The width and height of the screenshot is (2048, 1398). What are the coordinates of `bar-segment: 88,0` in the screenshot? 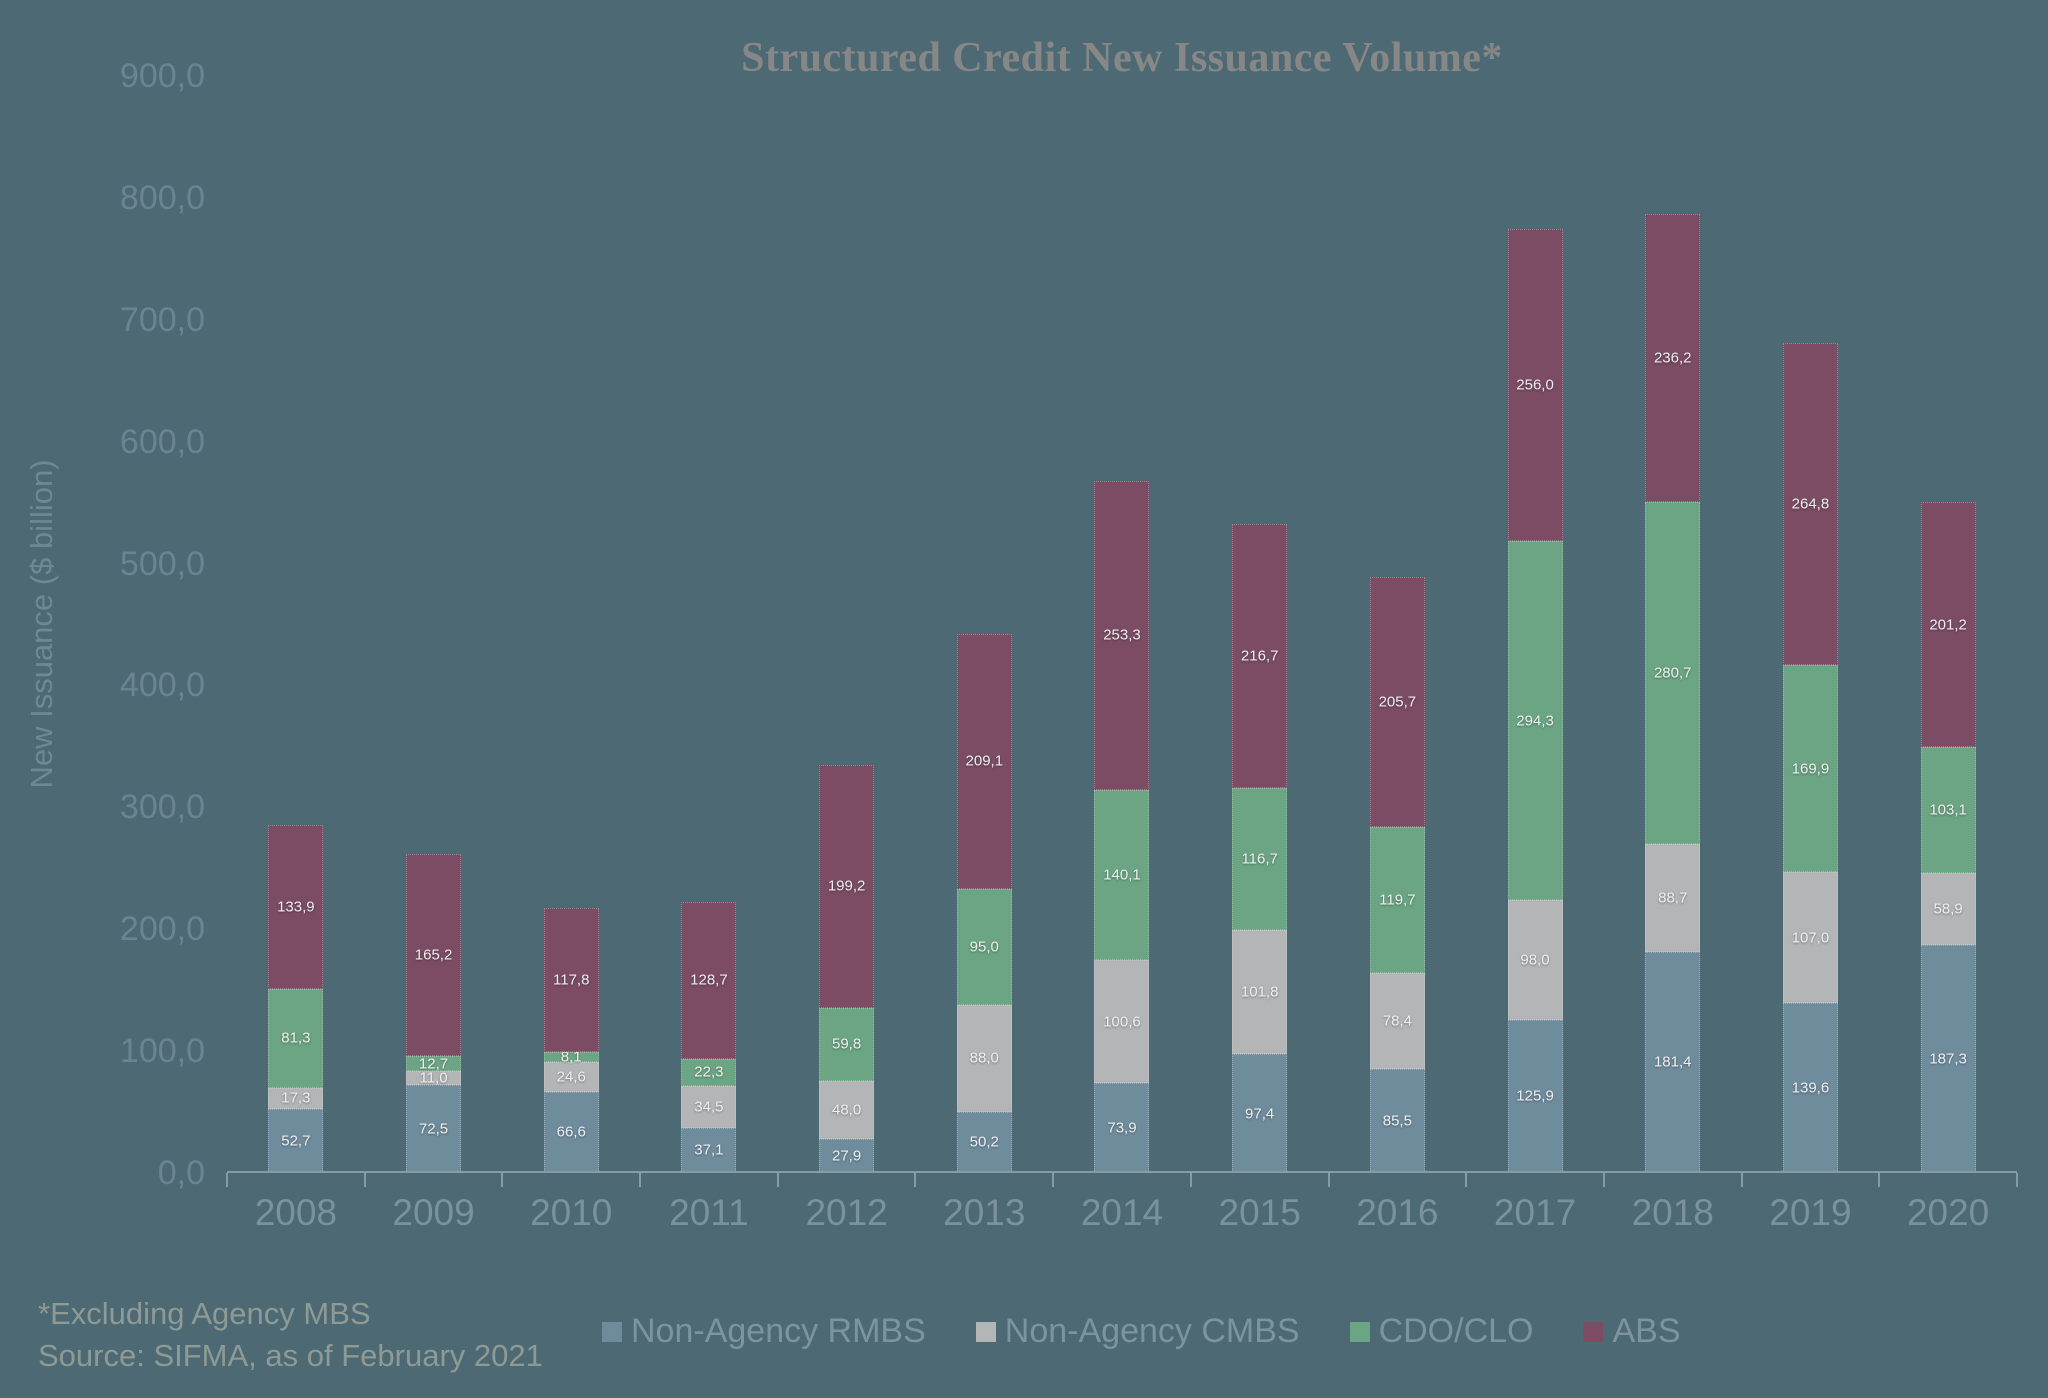 It's located at (984, 1058).